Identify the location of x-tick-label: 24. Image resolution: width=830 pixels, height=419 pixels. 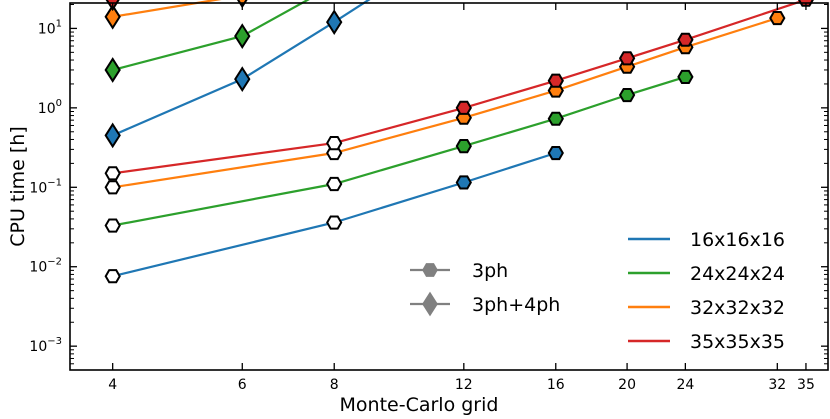
(685, 385).